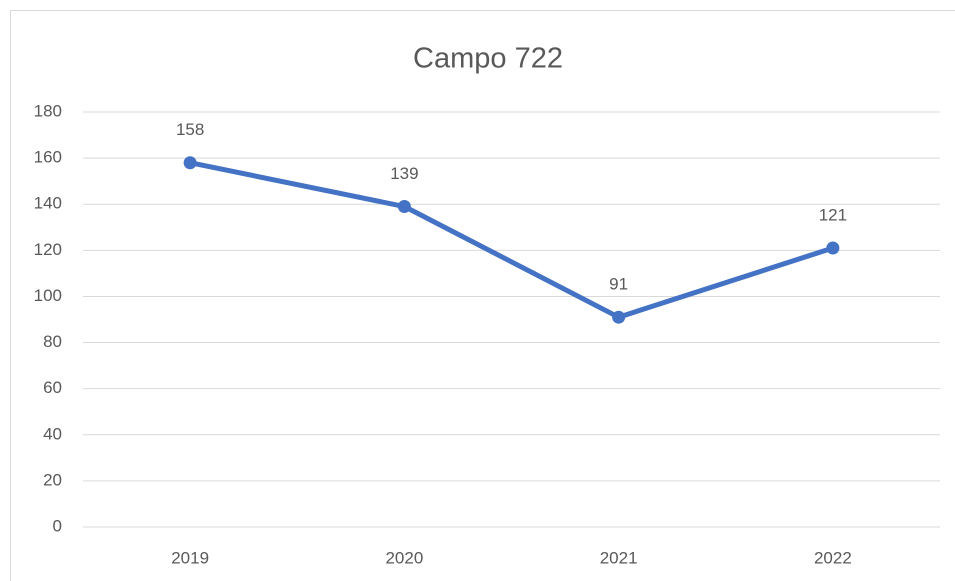 This screenshot has width=955, height=581. What do you see at coordinates (48, 110) in the screenshot?
I see `y-tick-label: 180` at bounding box center [48, 110].